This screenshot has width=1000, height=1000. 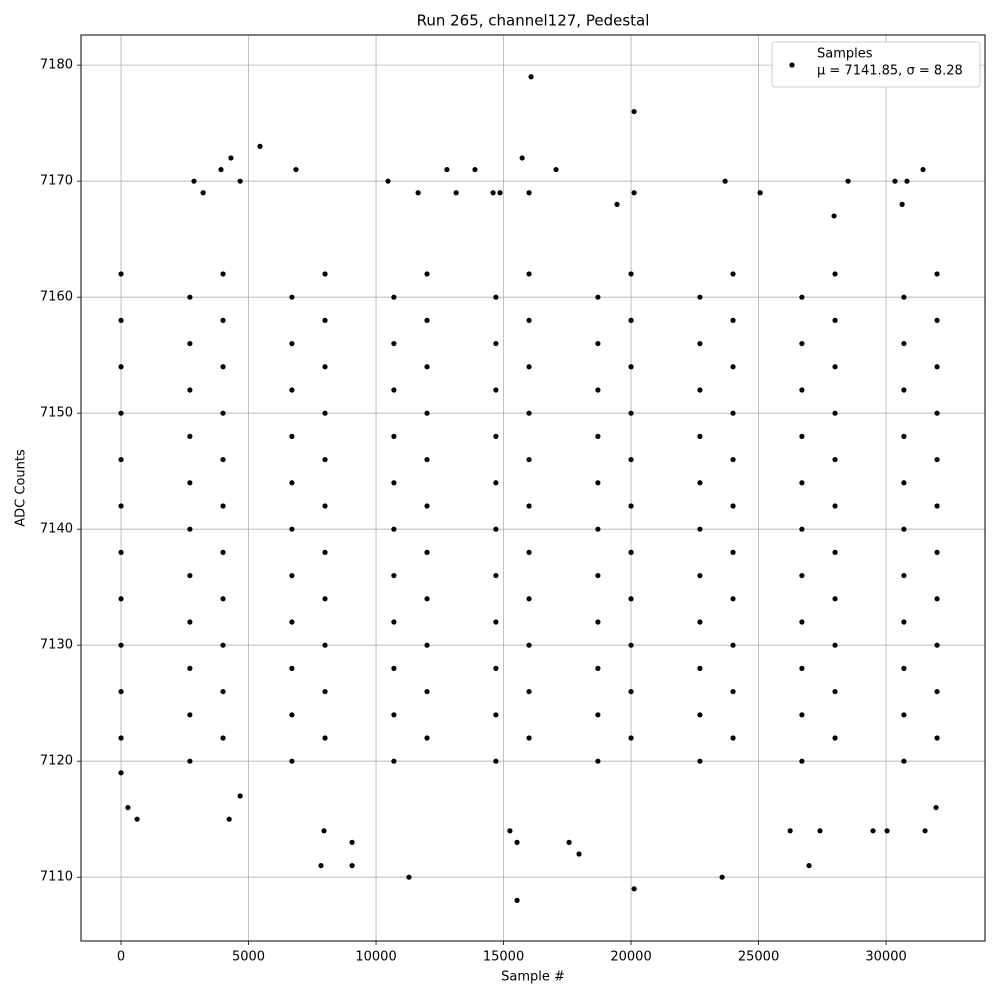 I want to click on x-tick-label: 10000, so click(x=375, y=957).